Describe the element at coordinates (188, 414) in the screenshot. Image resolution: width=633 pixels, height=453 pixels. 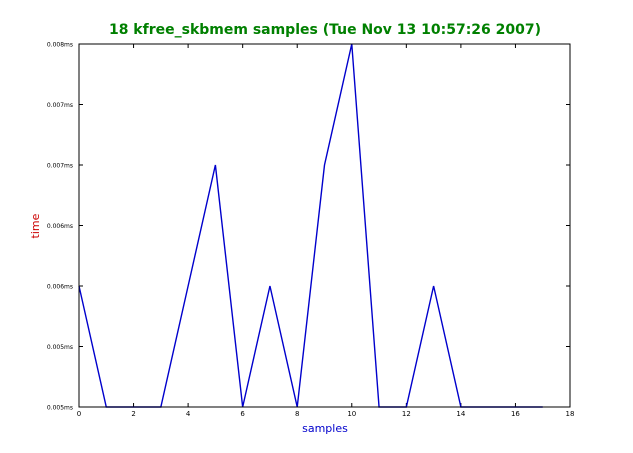
I see `x-tick-label: 4` at that location.